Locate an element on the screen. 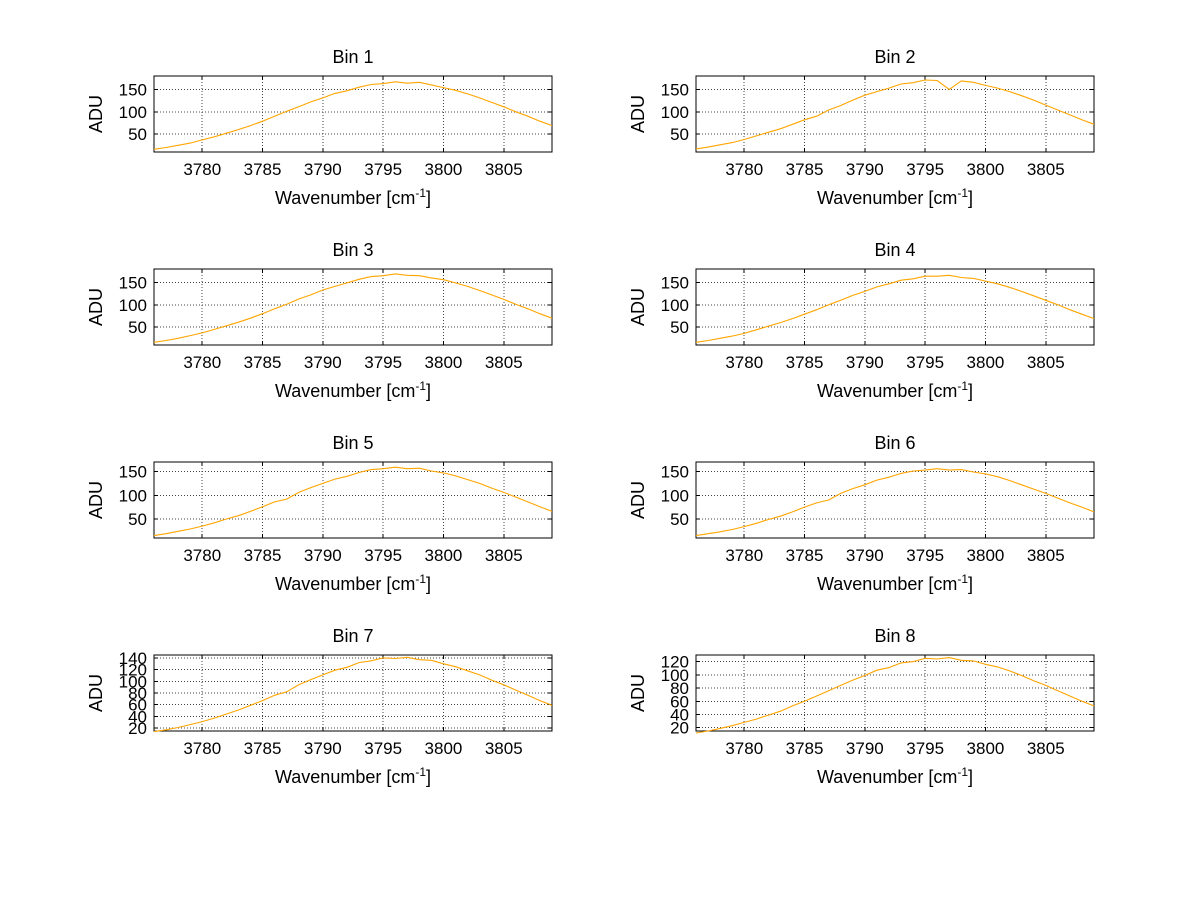 The image size is (1200, 901). subplot-title: Bin 2 is located at coordinates (895, 57).